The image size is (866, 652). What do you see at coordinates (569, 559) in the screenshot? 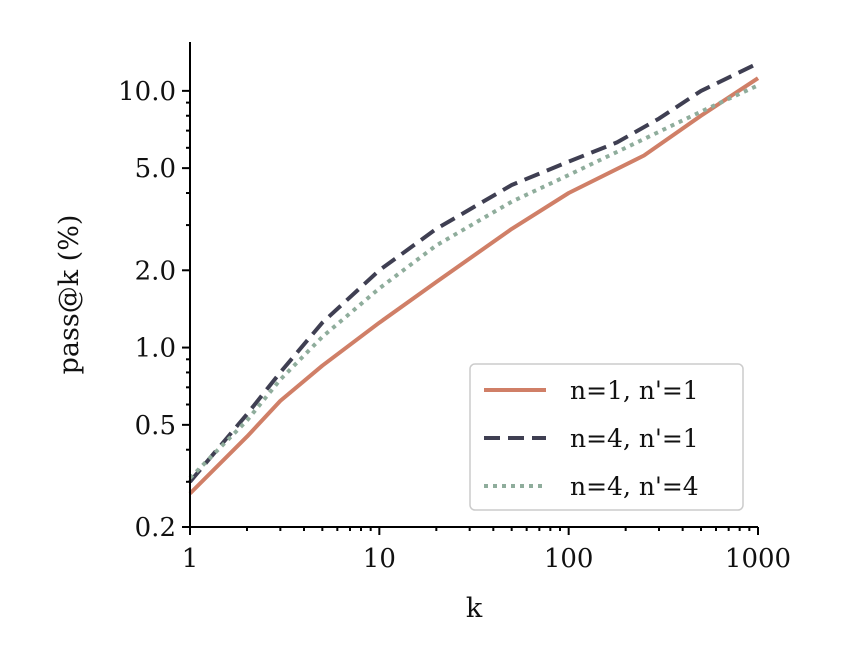
I see `x-tick-label: 100` at bounding box center [569, 559].